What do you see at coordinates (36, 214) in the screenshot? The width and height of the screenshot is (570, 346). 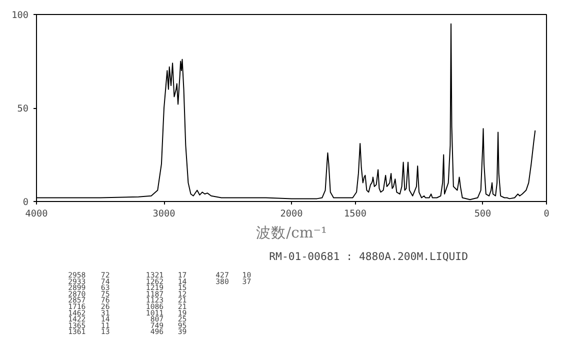 I see `x-tick-label: 4000` at bounding box center [36, 214].